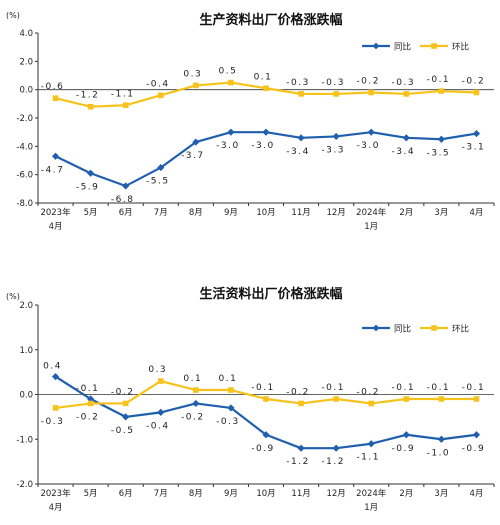 The image size is (500, 525). Describe the element at coordinates (53, 170) in the screenshot. I see `data-label-yoy: -4.7` at that location.